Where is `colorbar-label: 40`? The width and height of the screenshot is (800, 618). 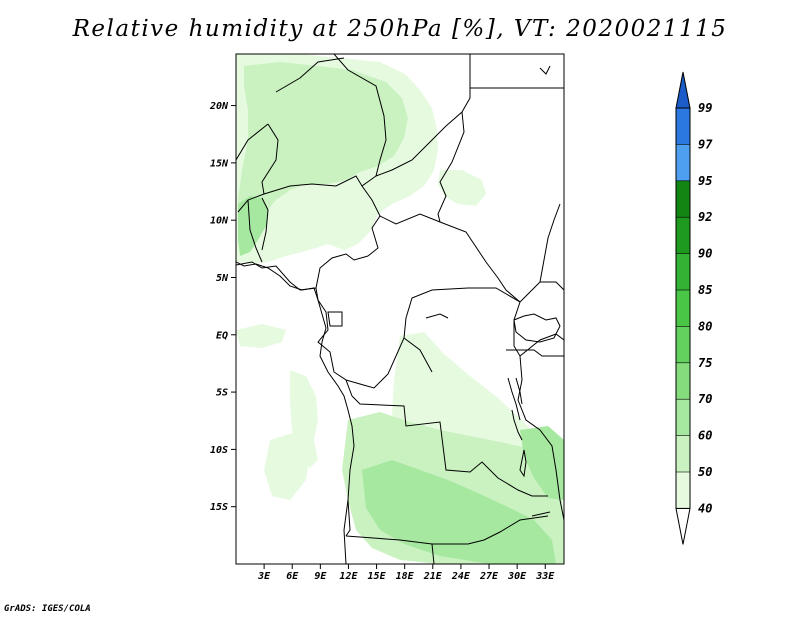 colorbar-label: 40 is located at coordinates (705, 508).